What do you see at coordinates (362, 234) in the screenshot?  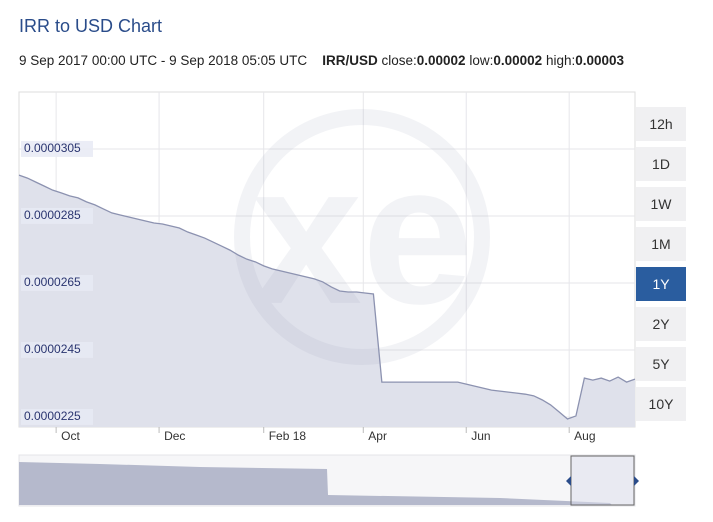 I see `svg-text: xe` at bounding box center [362, 234].